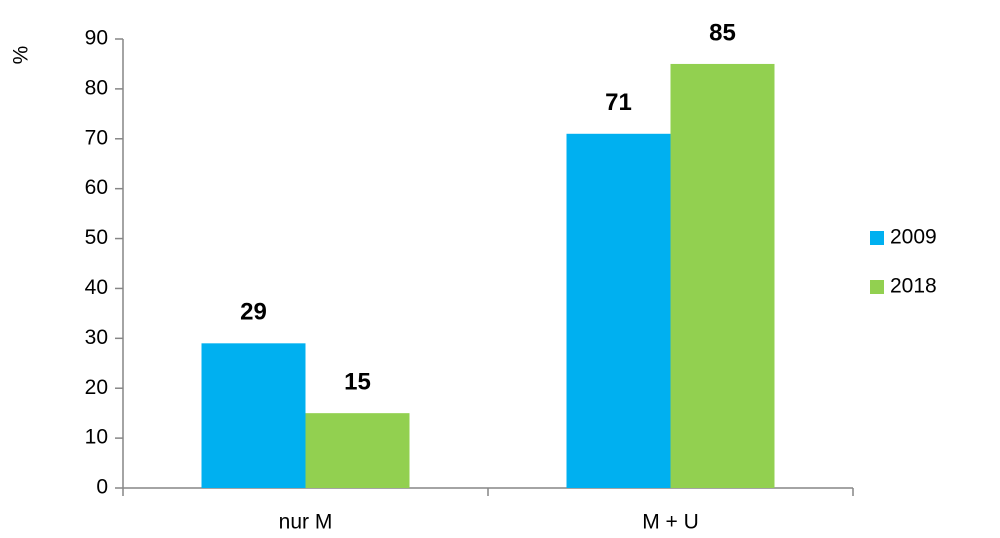 This screenshot has height=538, width=1000. I want to click on y-tick-label: 60, so click(96, 187).